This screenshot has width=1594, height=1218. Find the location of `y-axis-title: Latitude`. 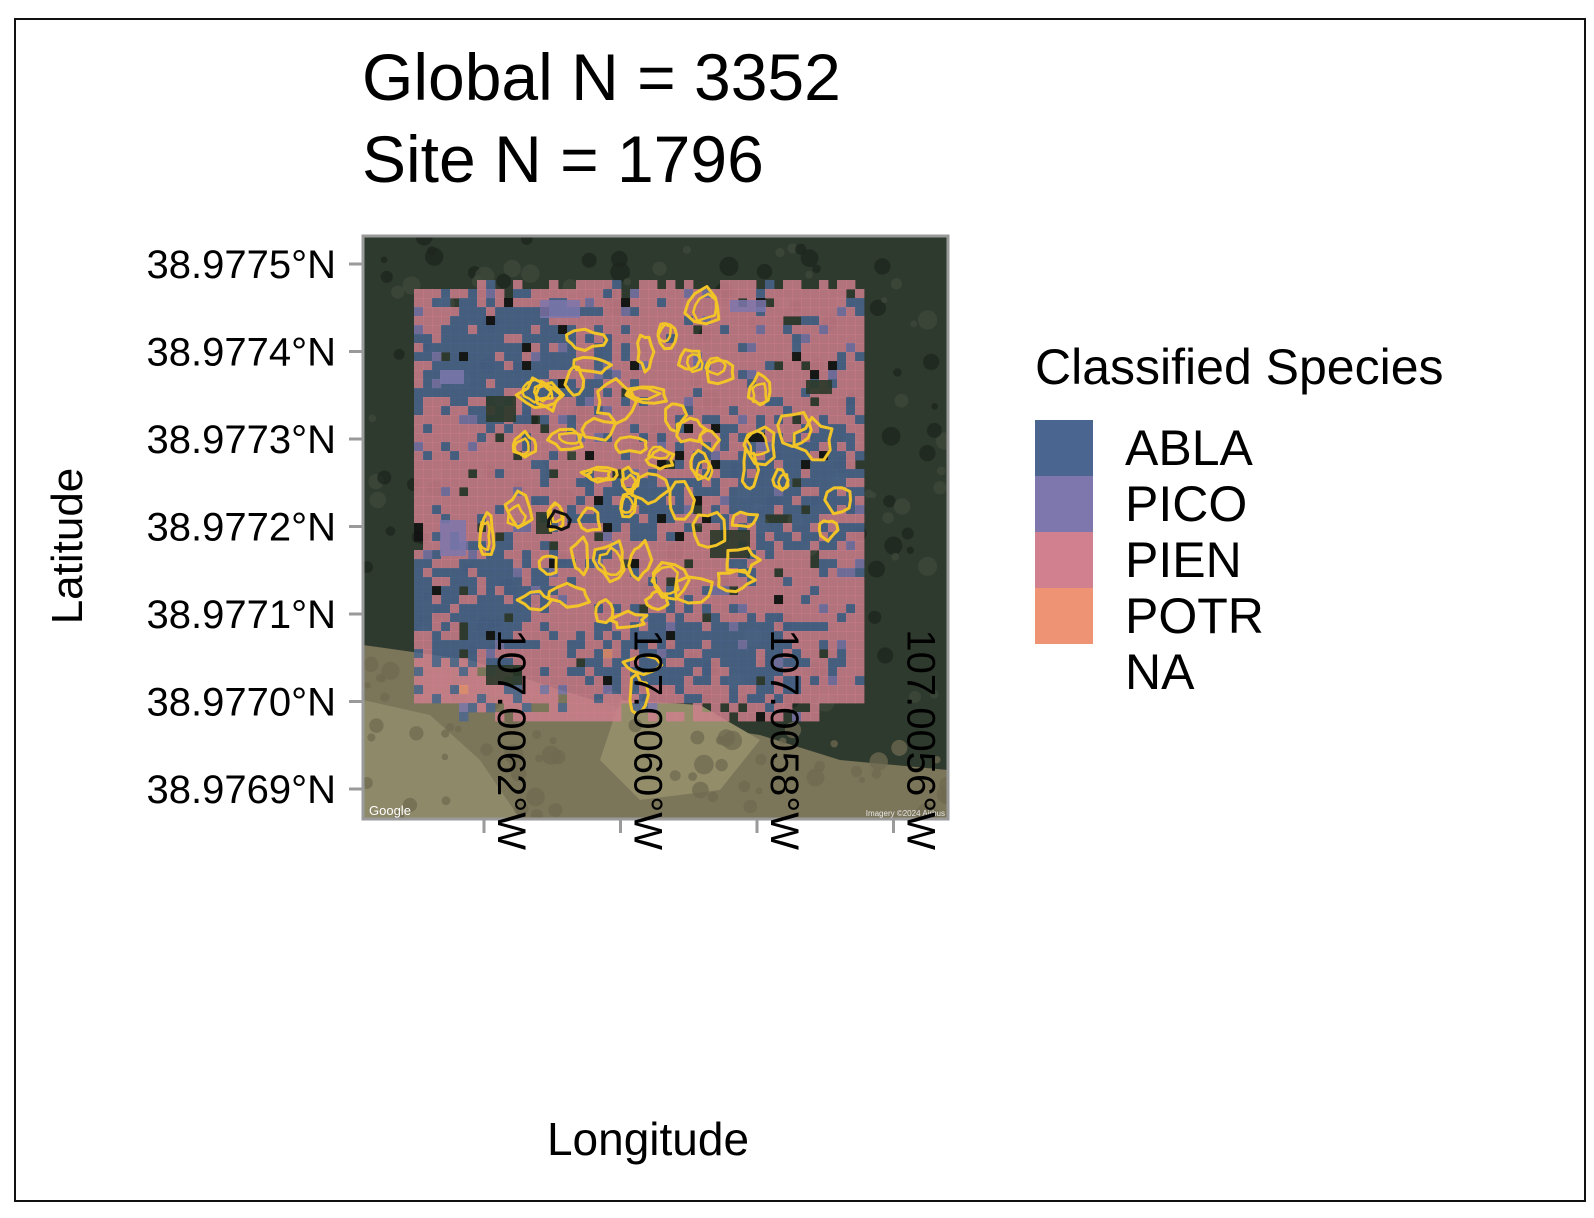

y-axis-title: Latitude is located at coordinates (67, 546).